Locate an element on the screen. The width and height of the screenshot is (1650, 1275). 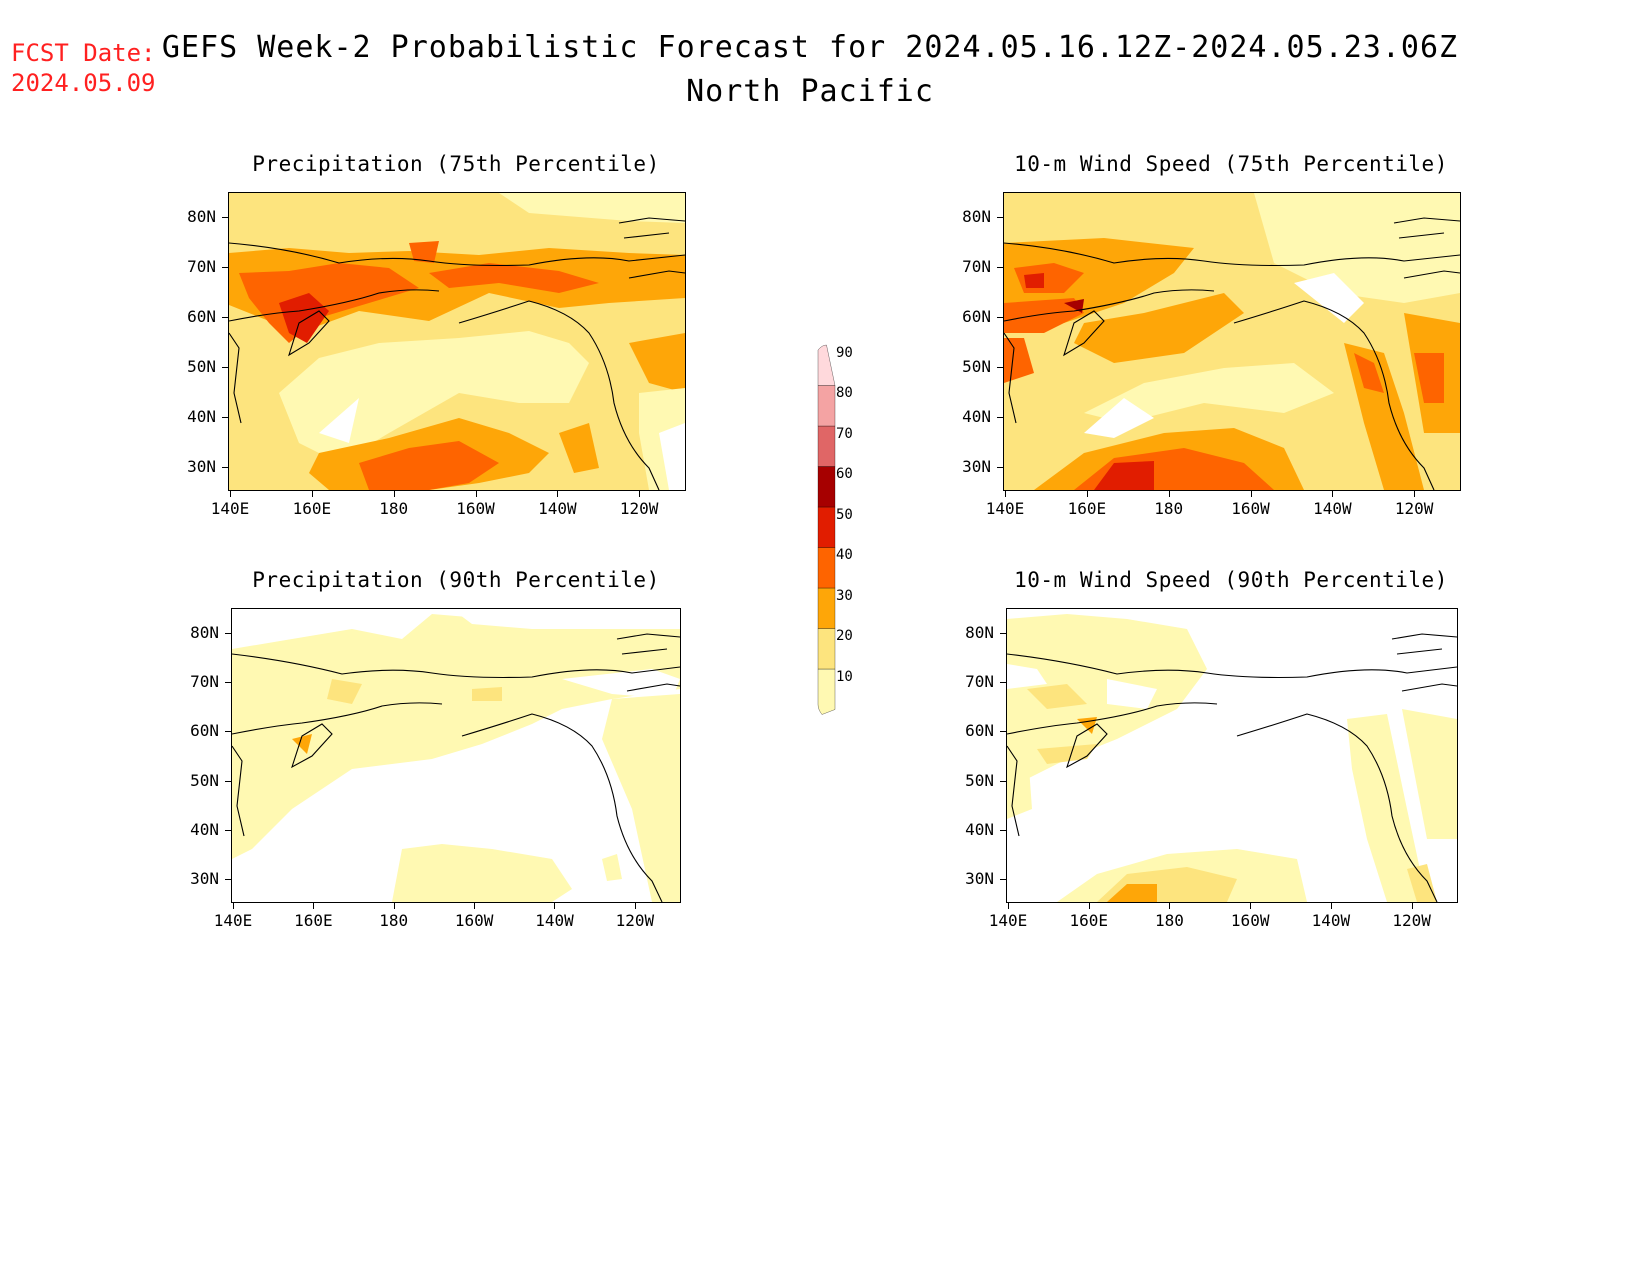
colorbar-label: 30 is located at coordinates (844, 595).